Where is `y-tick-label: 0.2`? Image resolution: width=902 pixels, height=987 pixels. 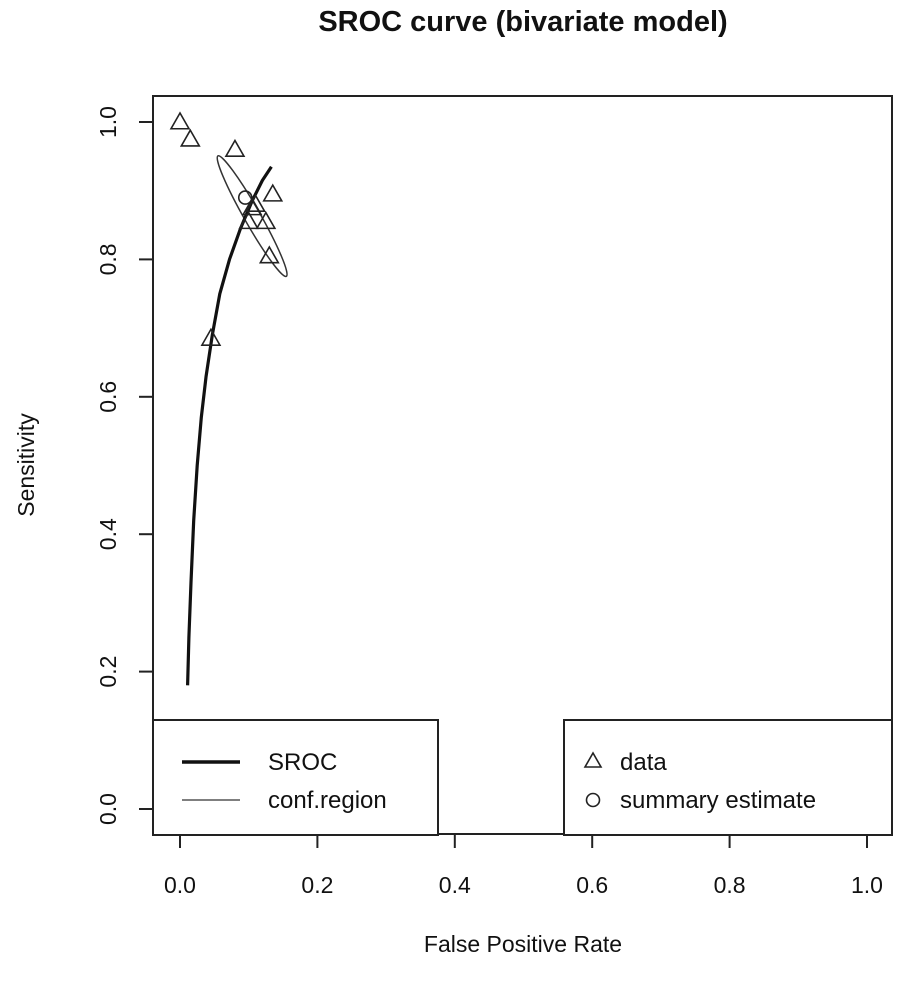 y-tick-label: 0.2 is located at coordinates (108, 672).